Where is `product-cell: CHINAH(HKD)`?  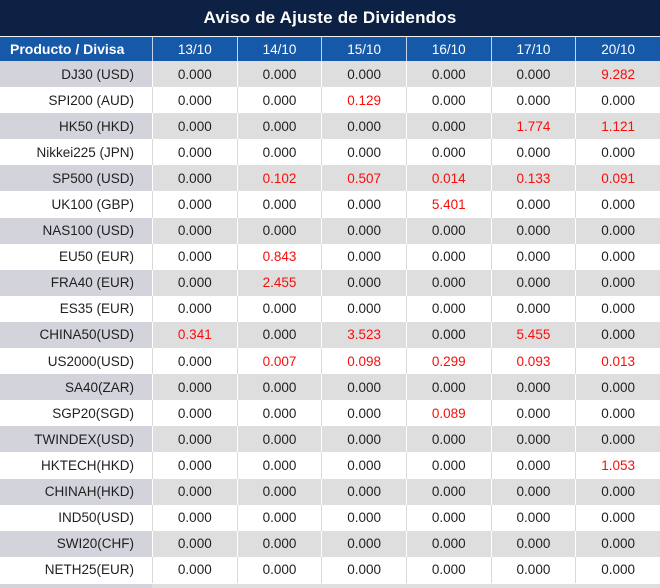 product-cell: CHINAH(HKD) is located at coordinates (76, 491).